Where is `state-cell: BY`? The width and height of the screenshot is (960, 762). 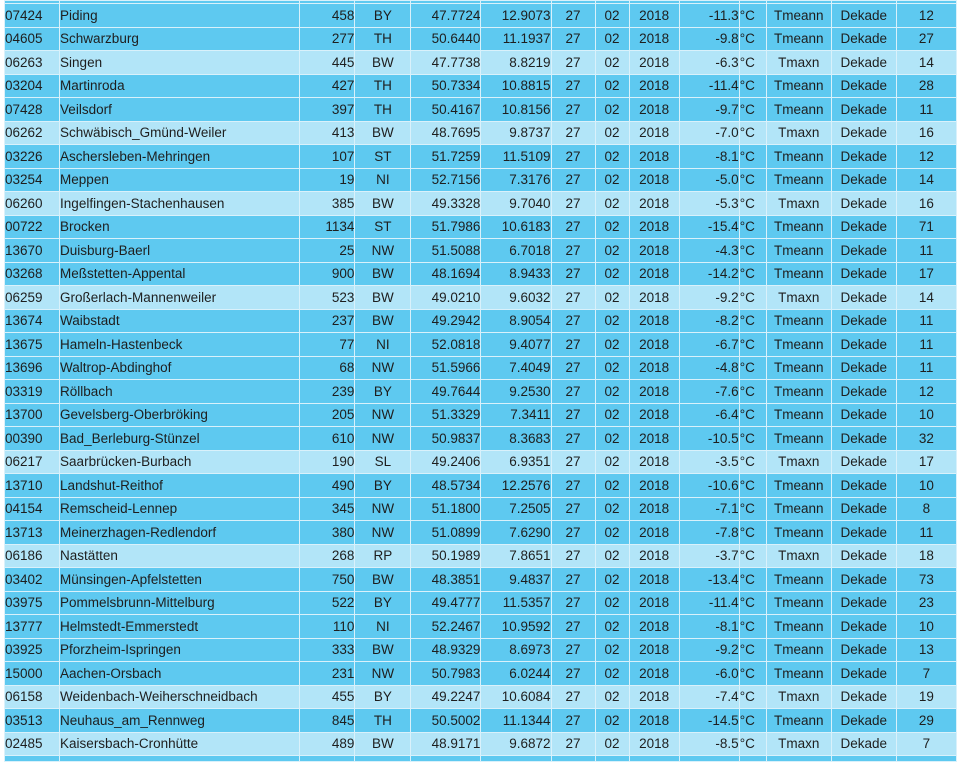
state-cell: BY is located at coordinates (383, 391).